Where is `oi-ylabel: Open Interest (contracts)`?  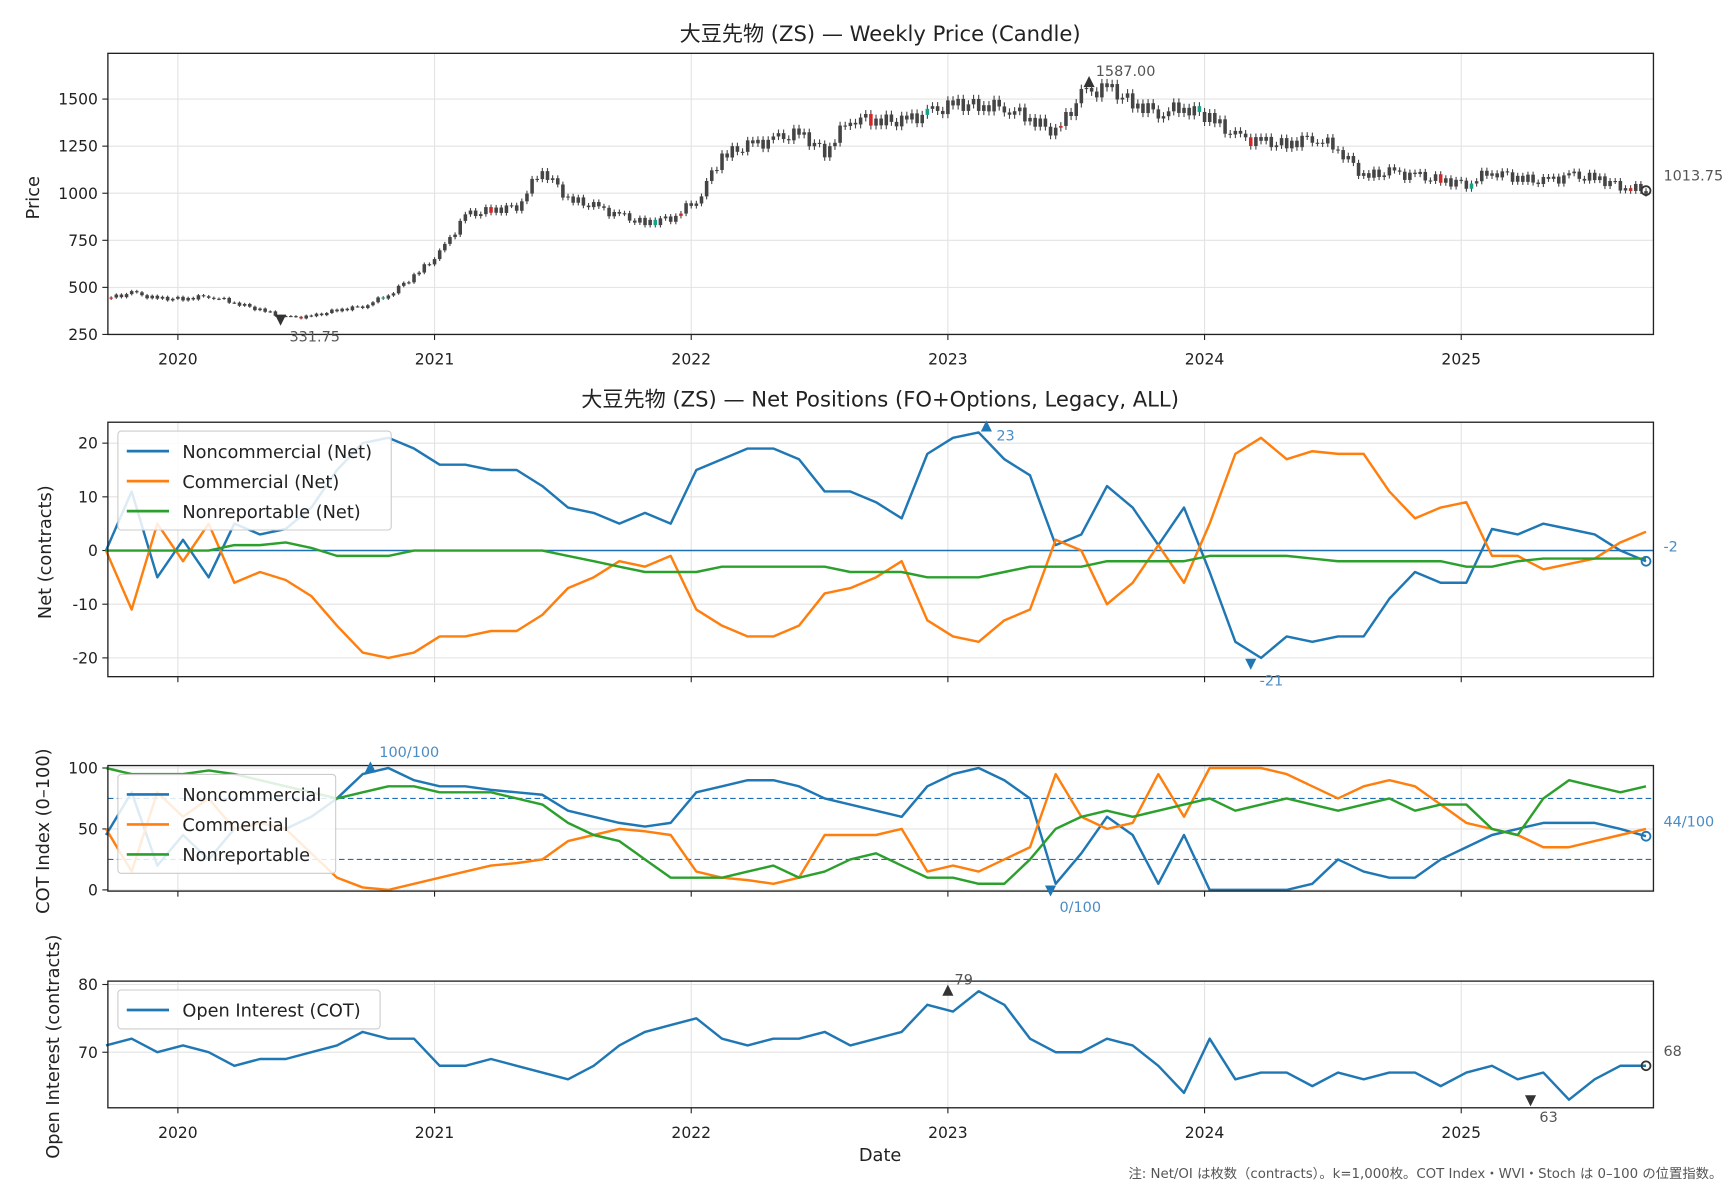 oi-ylabel: Open Interest (contracts) is located at coordinates (54, 1047).